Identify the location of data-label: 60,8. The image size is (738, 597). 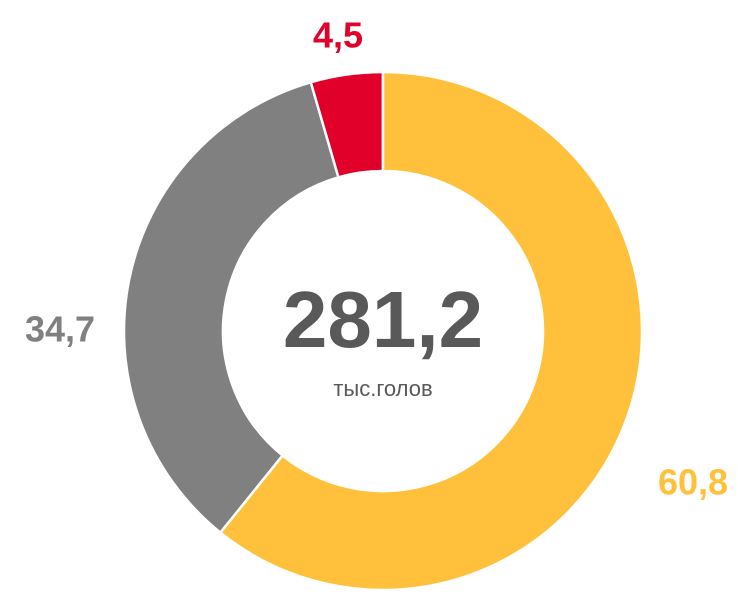
(693, 482).